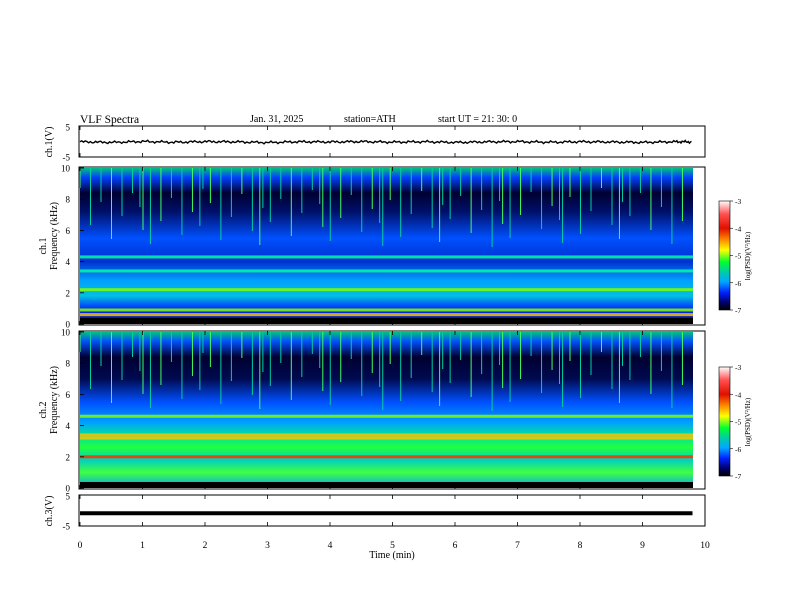 This screenshot has height=612, width=792. Describe the element at coordinates (392, 546) in the screenshot. I see `x-tick-label: 5` at that location.